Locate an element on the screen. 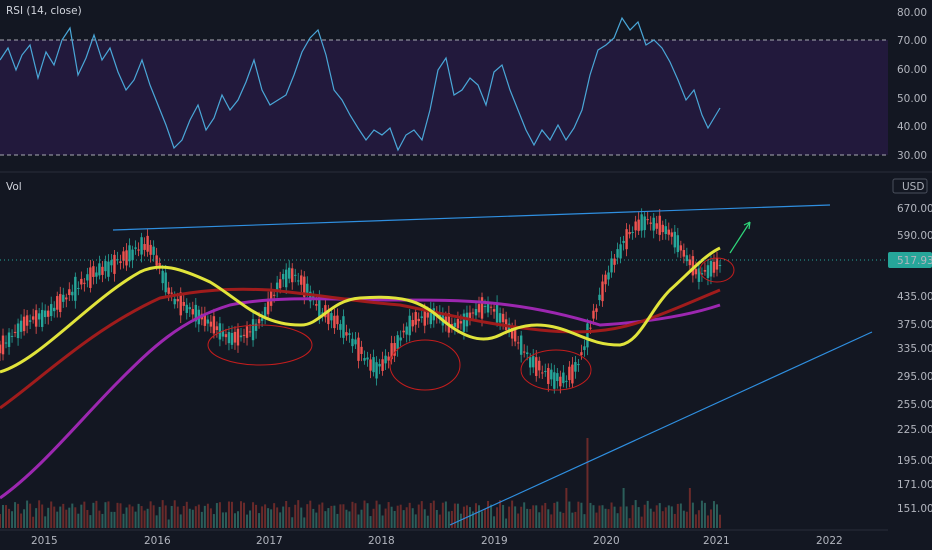  rsi-axis: 80.00 70.00 60.00 50.00 40.00 30.00 is located at coordinates (912, 84).